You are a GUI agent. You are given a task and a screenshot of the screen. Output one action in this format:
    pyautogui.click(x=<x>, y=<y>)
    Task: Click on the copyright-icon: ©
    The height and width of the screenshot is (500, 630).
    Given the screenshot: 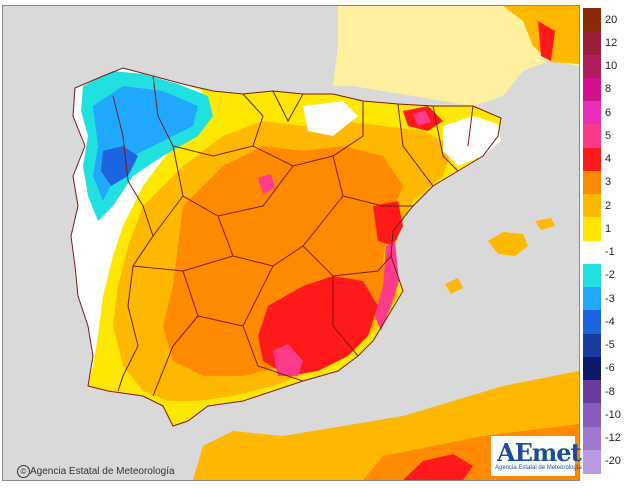 What is the action you would take?
    pyautogui.click(x=23, y=471)
    